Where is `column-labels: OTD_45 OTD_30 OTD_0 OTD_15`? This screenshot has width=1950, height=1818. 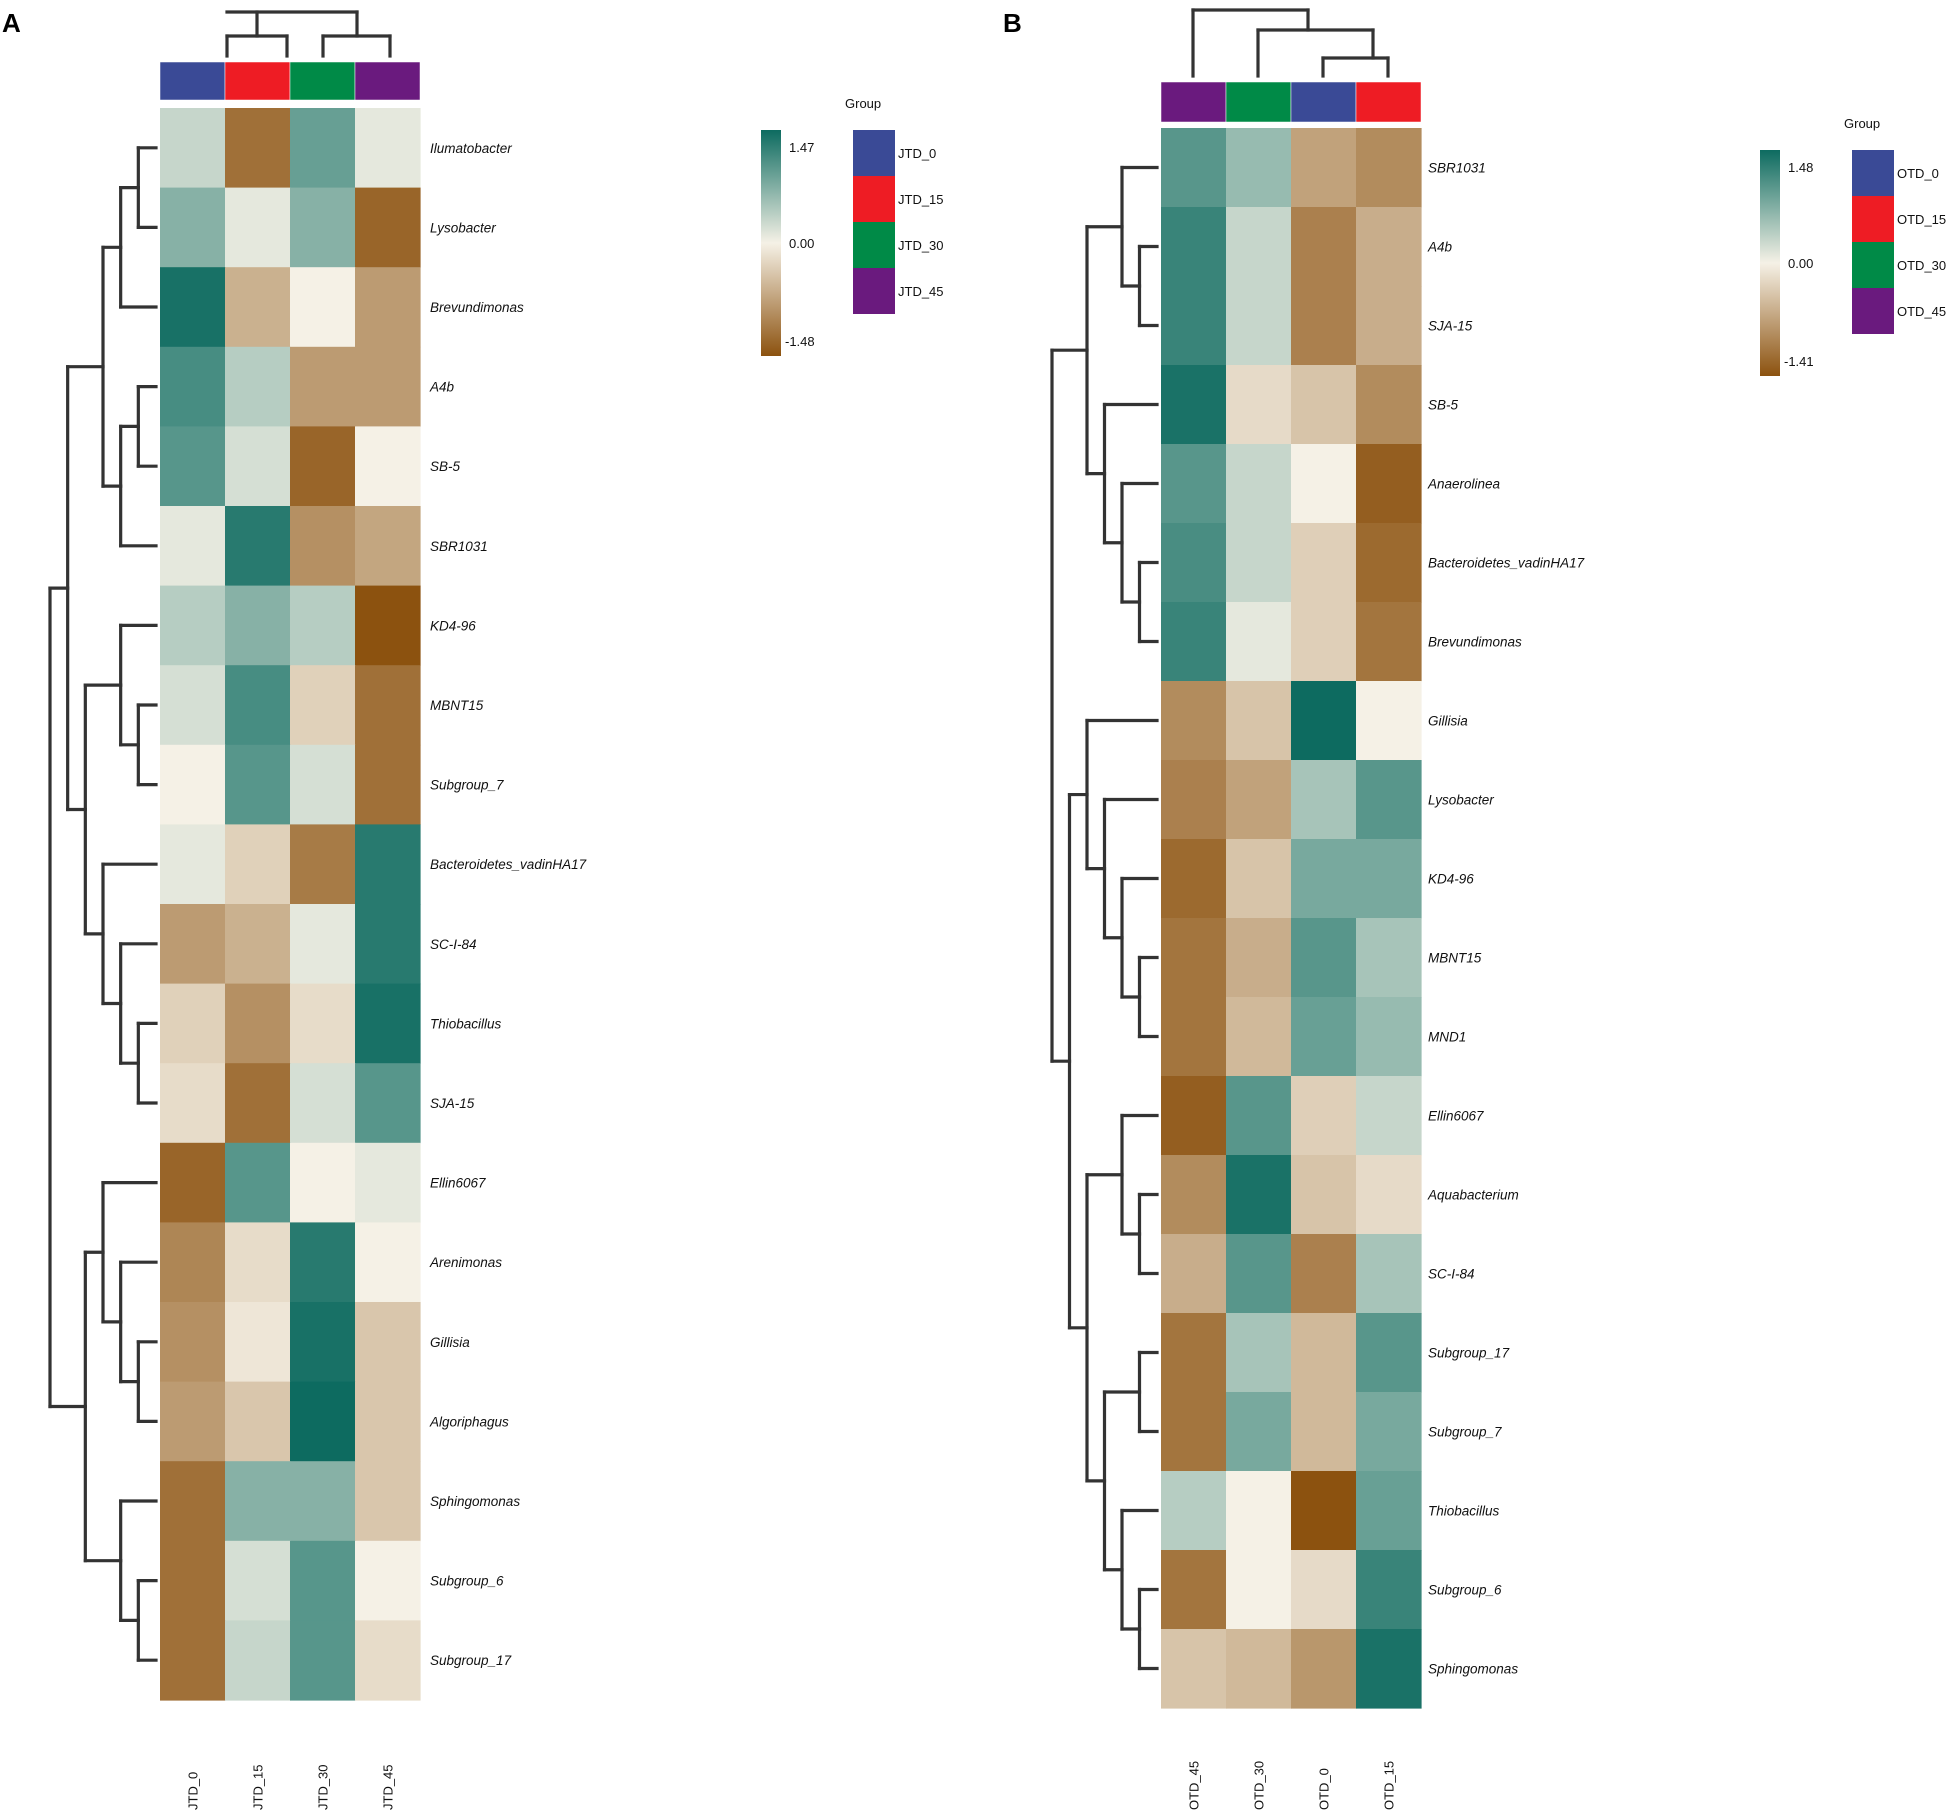 column-labels: OTD_45 OTD_30 OTD_0 OTD_15 is located at coordinates (1292, 1785).